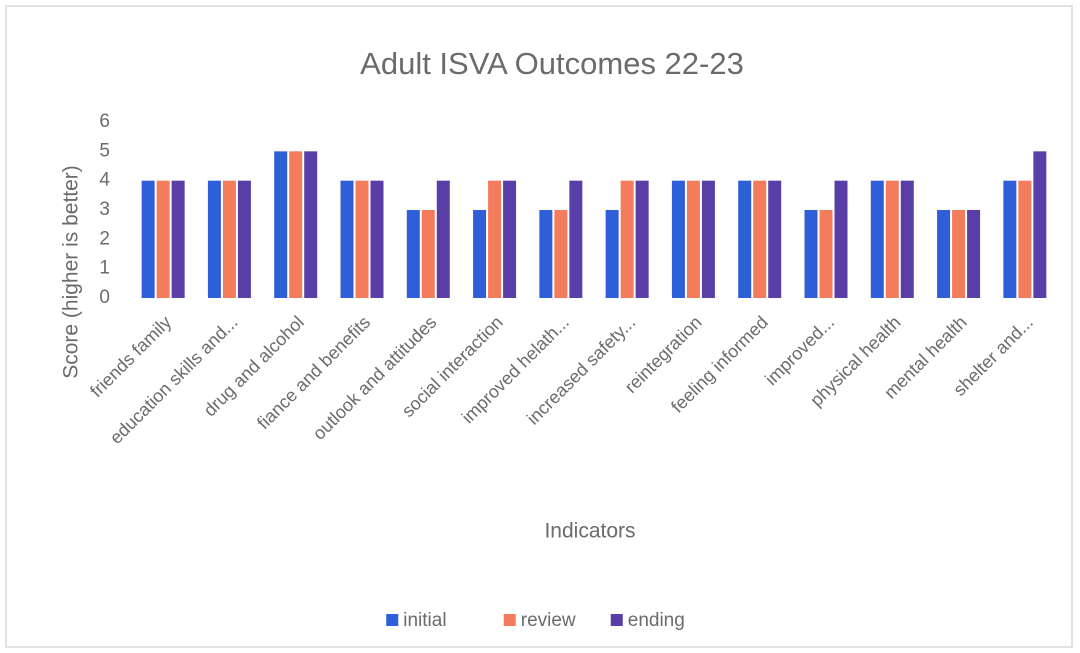  What do you see at coordinates (104, 238) in the screenshot?
I see `y-tick-label: 2` at bounding box center [104, 238].